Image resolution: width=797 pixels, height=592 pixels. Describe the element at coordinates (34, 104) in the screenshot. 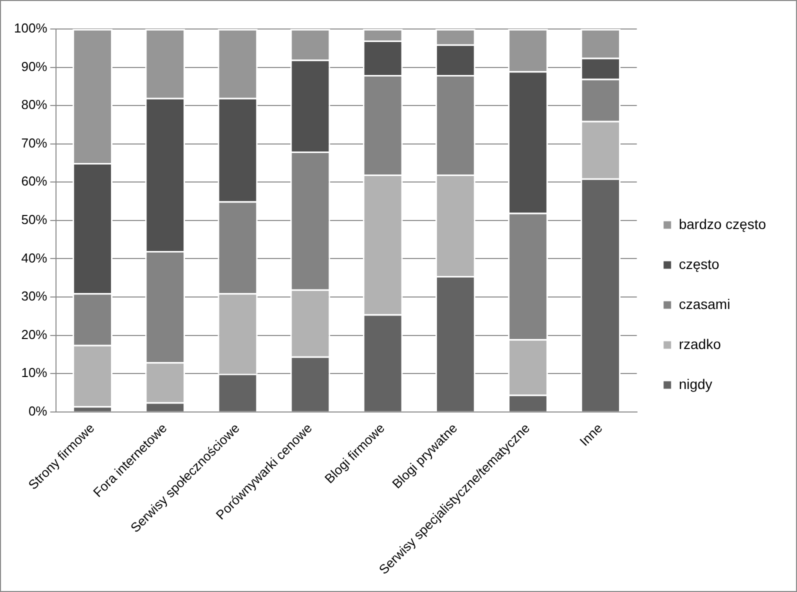

I see `y-tick-label: 80%` at that location.